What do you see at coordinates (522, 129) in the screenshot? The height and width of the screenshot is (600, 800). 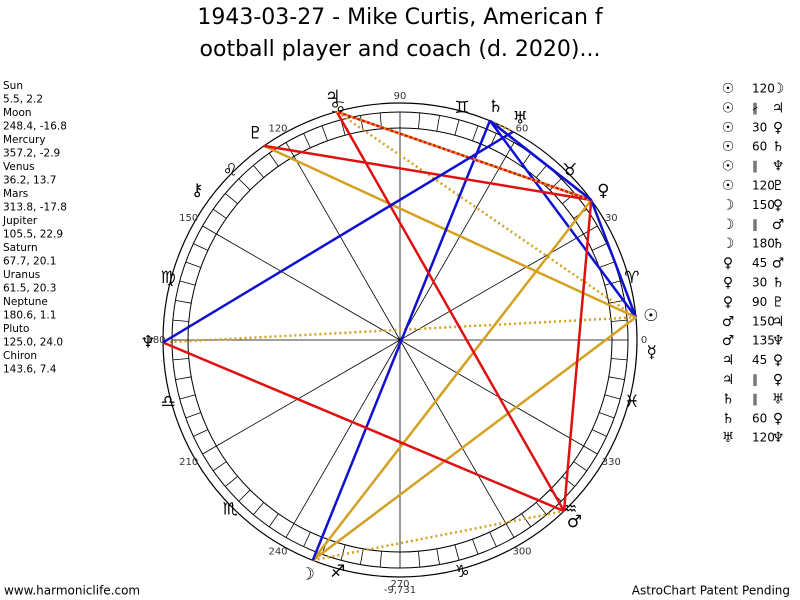 I see `degree-label: 60` at bounding box center [522, 129].